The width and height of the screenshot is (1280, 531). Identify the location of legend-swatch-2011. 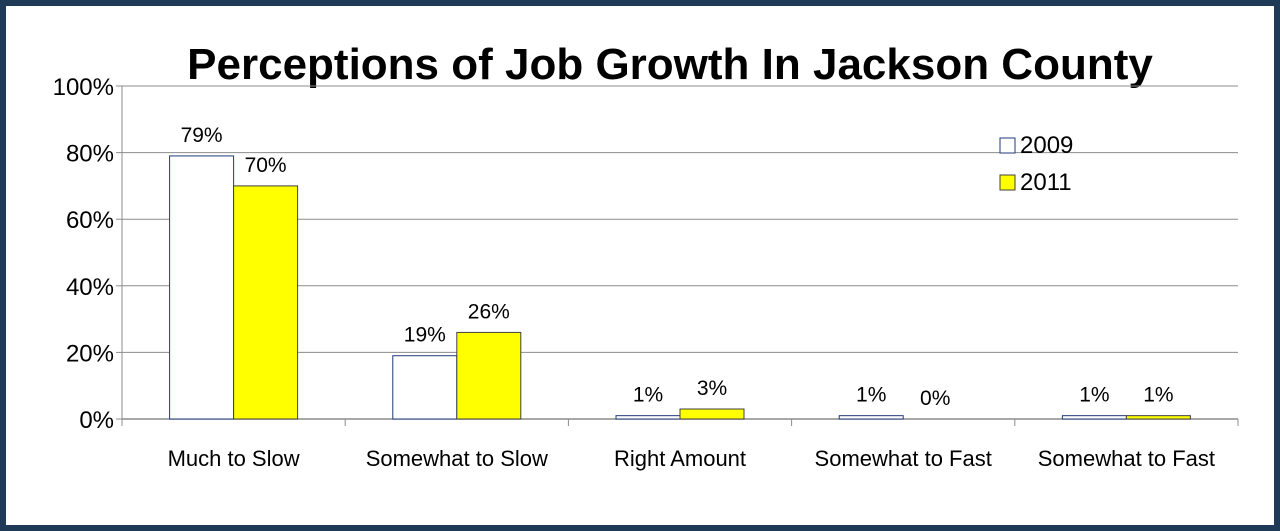
(1007, 182).